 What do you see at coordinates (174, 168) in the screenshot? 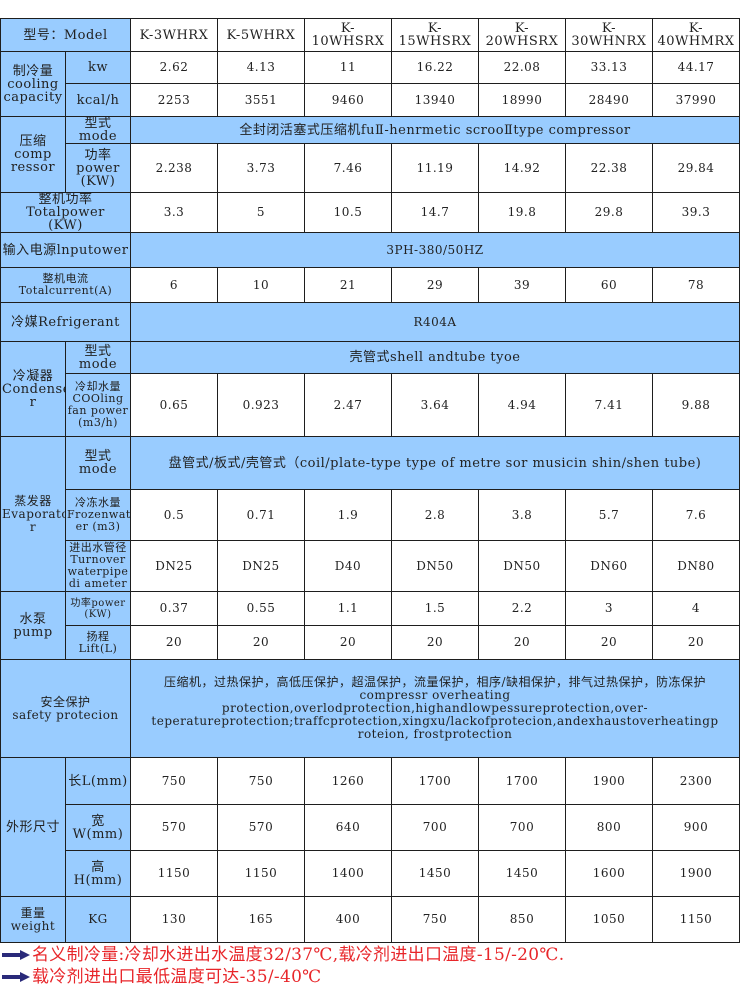
I see `value-cell: 2.238` at bounding box center [174, 168].